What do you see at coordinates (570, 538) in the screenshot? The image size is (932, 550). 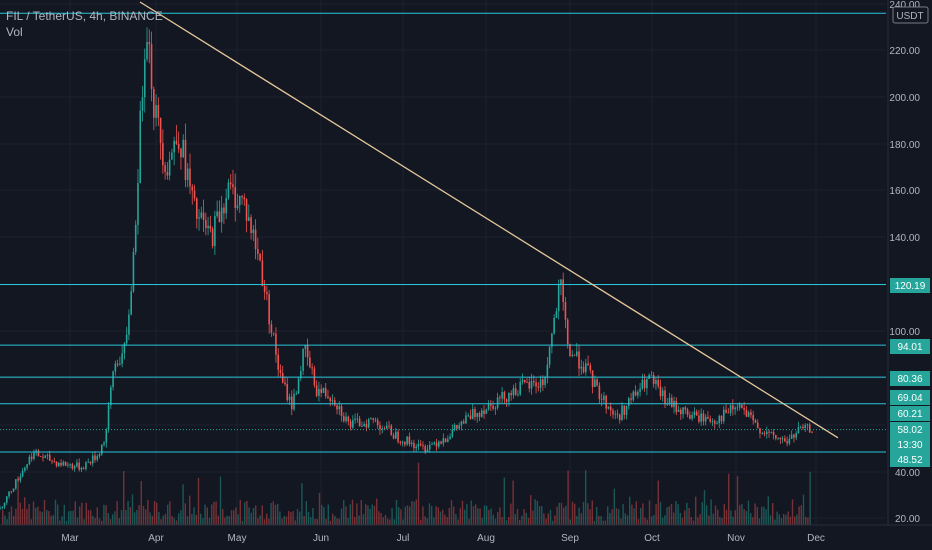 I see `x-tick-label: Sep` at bounding box center [570, 538].